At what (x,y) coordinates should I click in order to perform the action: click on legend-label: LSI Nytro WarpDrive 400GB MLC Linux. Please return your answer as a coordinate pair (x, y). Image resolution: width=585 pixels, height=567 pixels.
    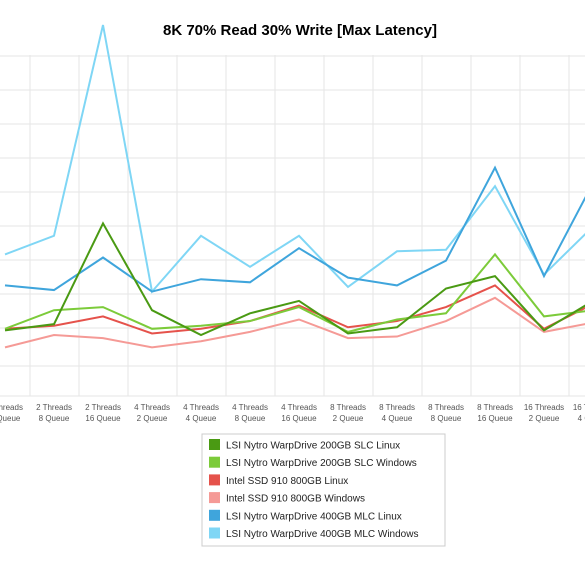
    Looking at the image, I should click on (314, 516).